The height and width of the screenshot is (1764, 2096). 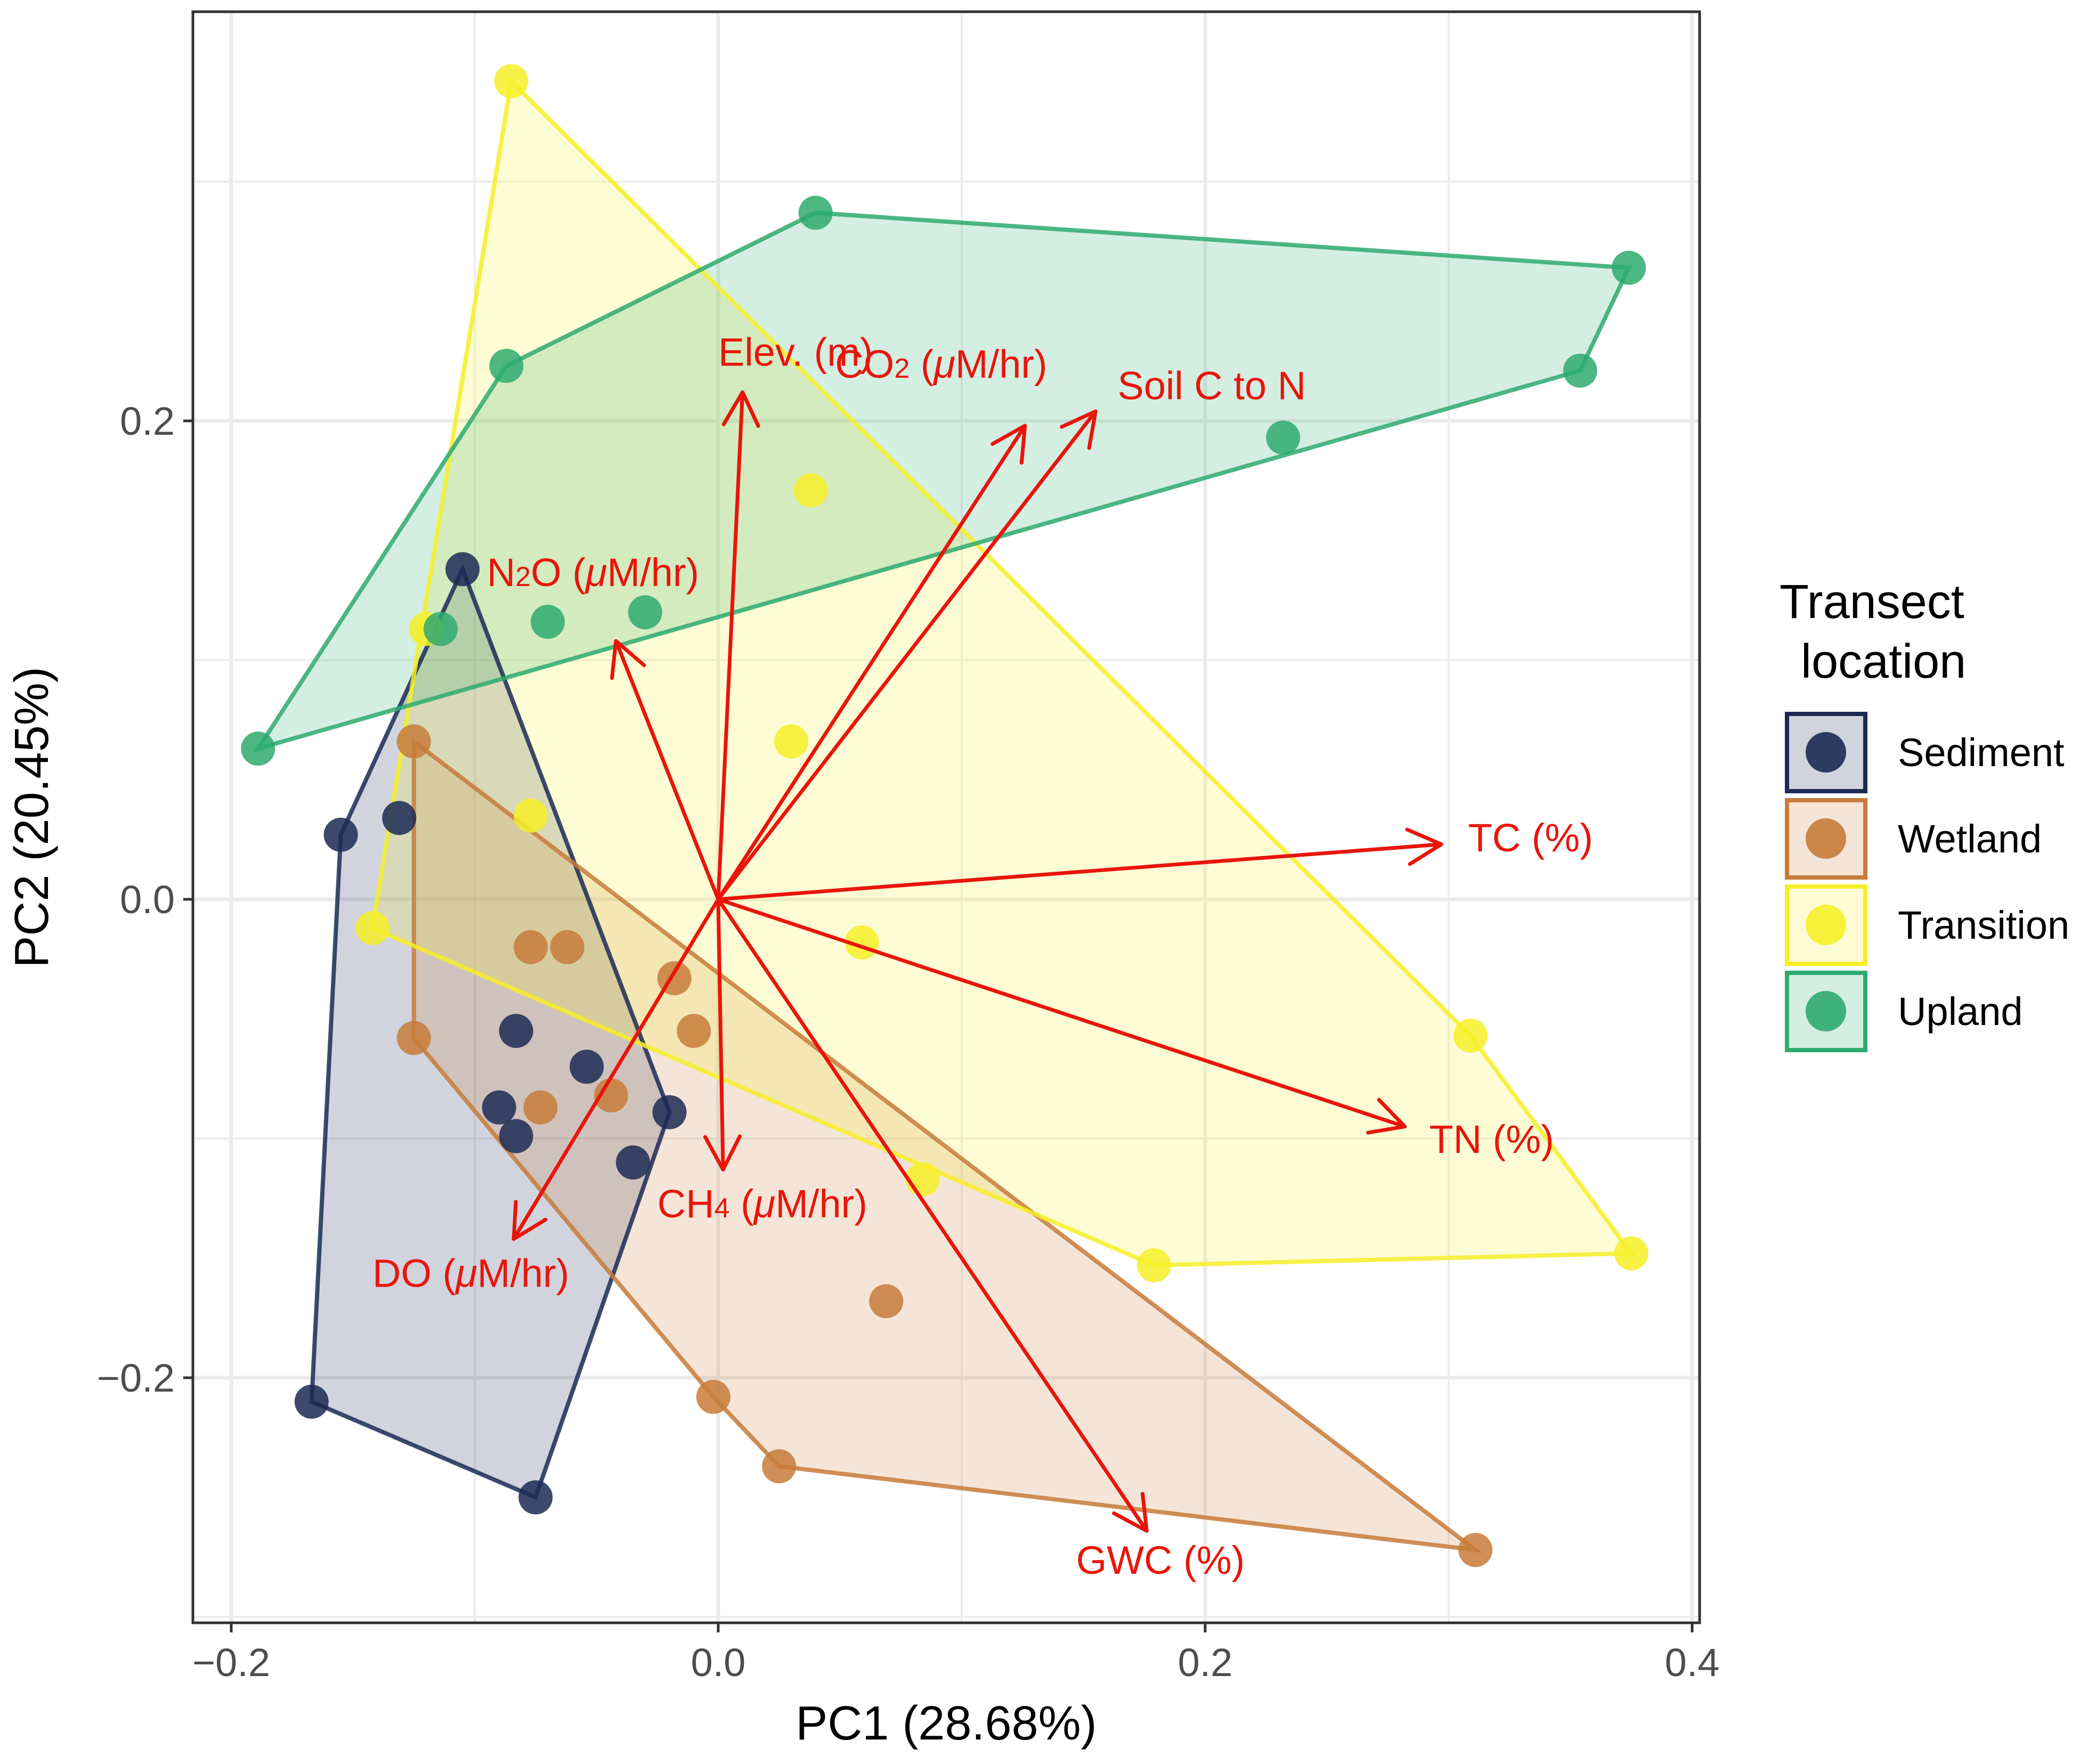 I want to click on legend-item-transition: Transition, so click(x=1927, y=925).